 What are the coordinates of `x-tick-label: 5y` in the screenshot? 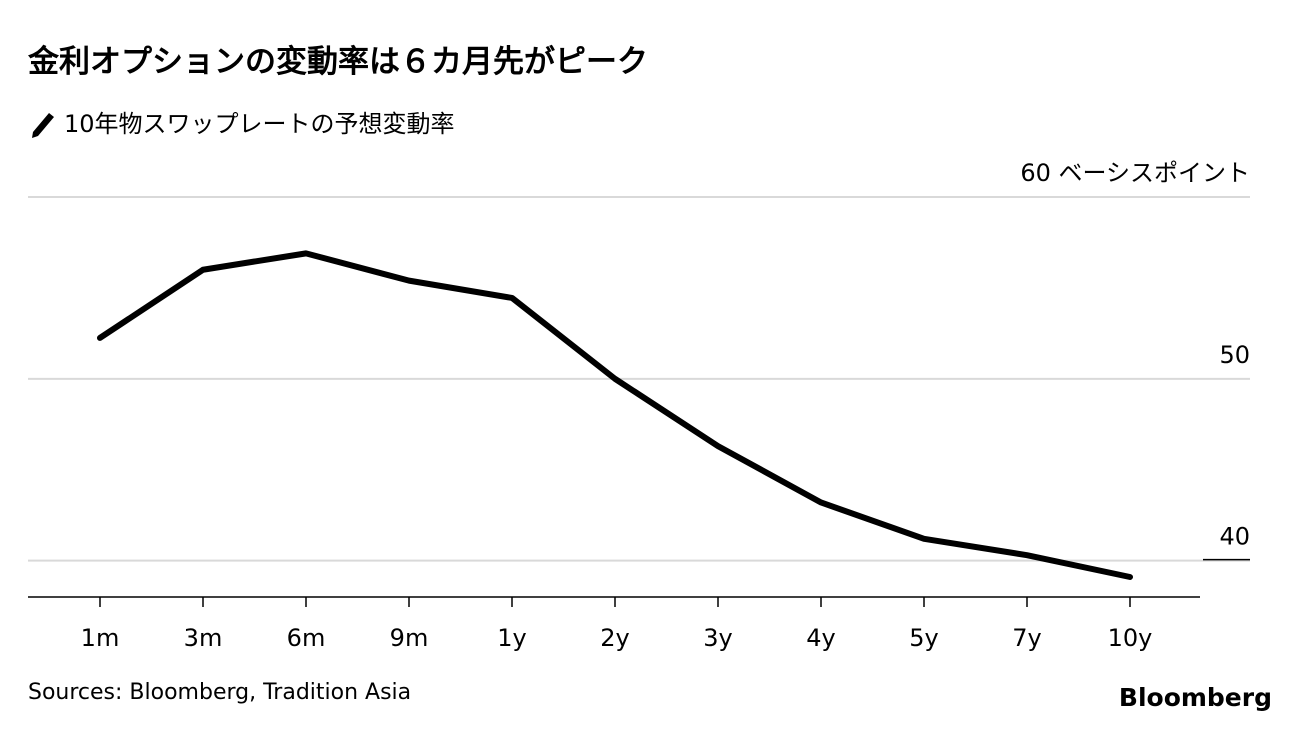 It's located at (923, 638).